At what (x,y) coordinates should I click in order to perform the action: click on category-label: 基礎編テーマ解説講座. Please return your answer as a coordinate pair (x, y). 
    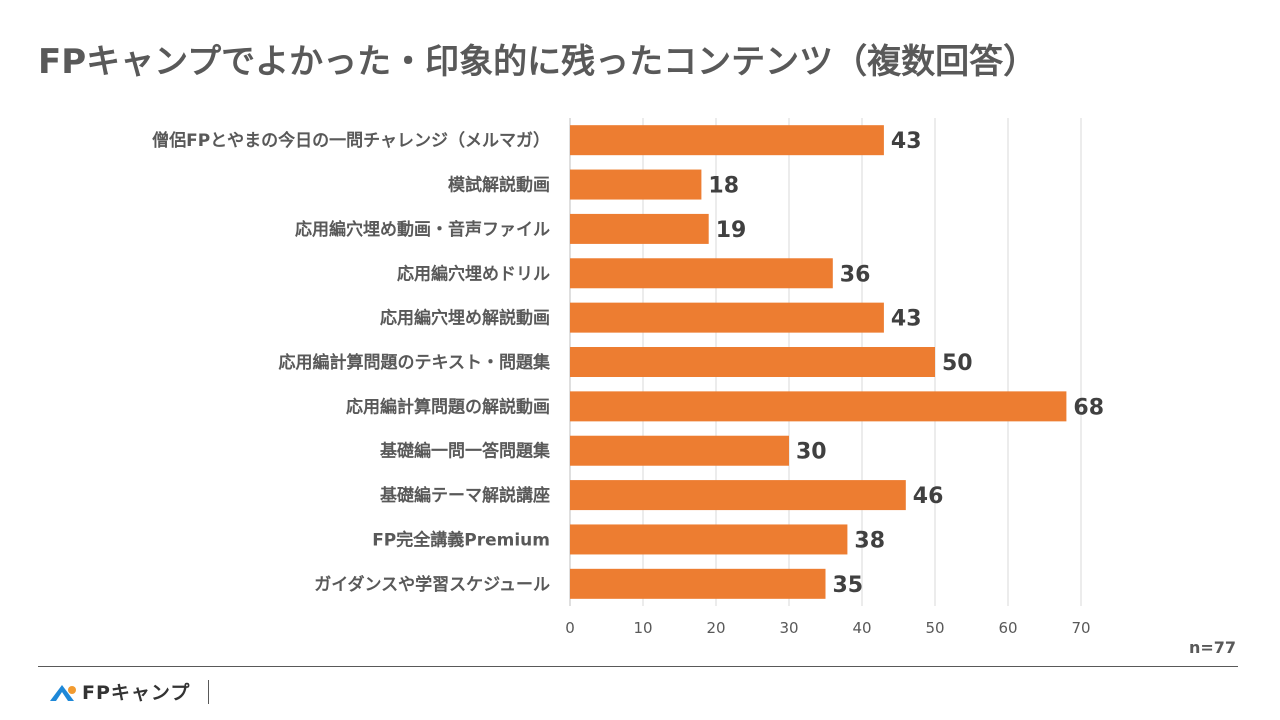
    Looking at the image, I should click on (464, 495).